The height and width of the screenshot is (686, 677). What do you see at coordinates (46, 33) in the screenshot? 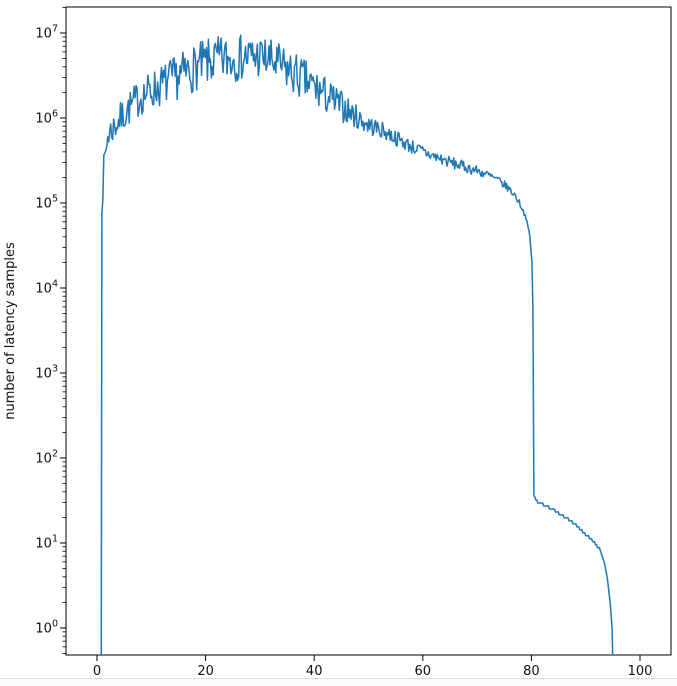
I see `y-tick-label: 10⁷` at bounding box center [46, 33].